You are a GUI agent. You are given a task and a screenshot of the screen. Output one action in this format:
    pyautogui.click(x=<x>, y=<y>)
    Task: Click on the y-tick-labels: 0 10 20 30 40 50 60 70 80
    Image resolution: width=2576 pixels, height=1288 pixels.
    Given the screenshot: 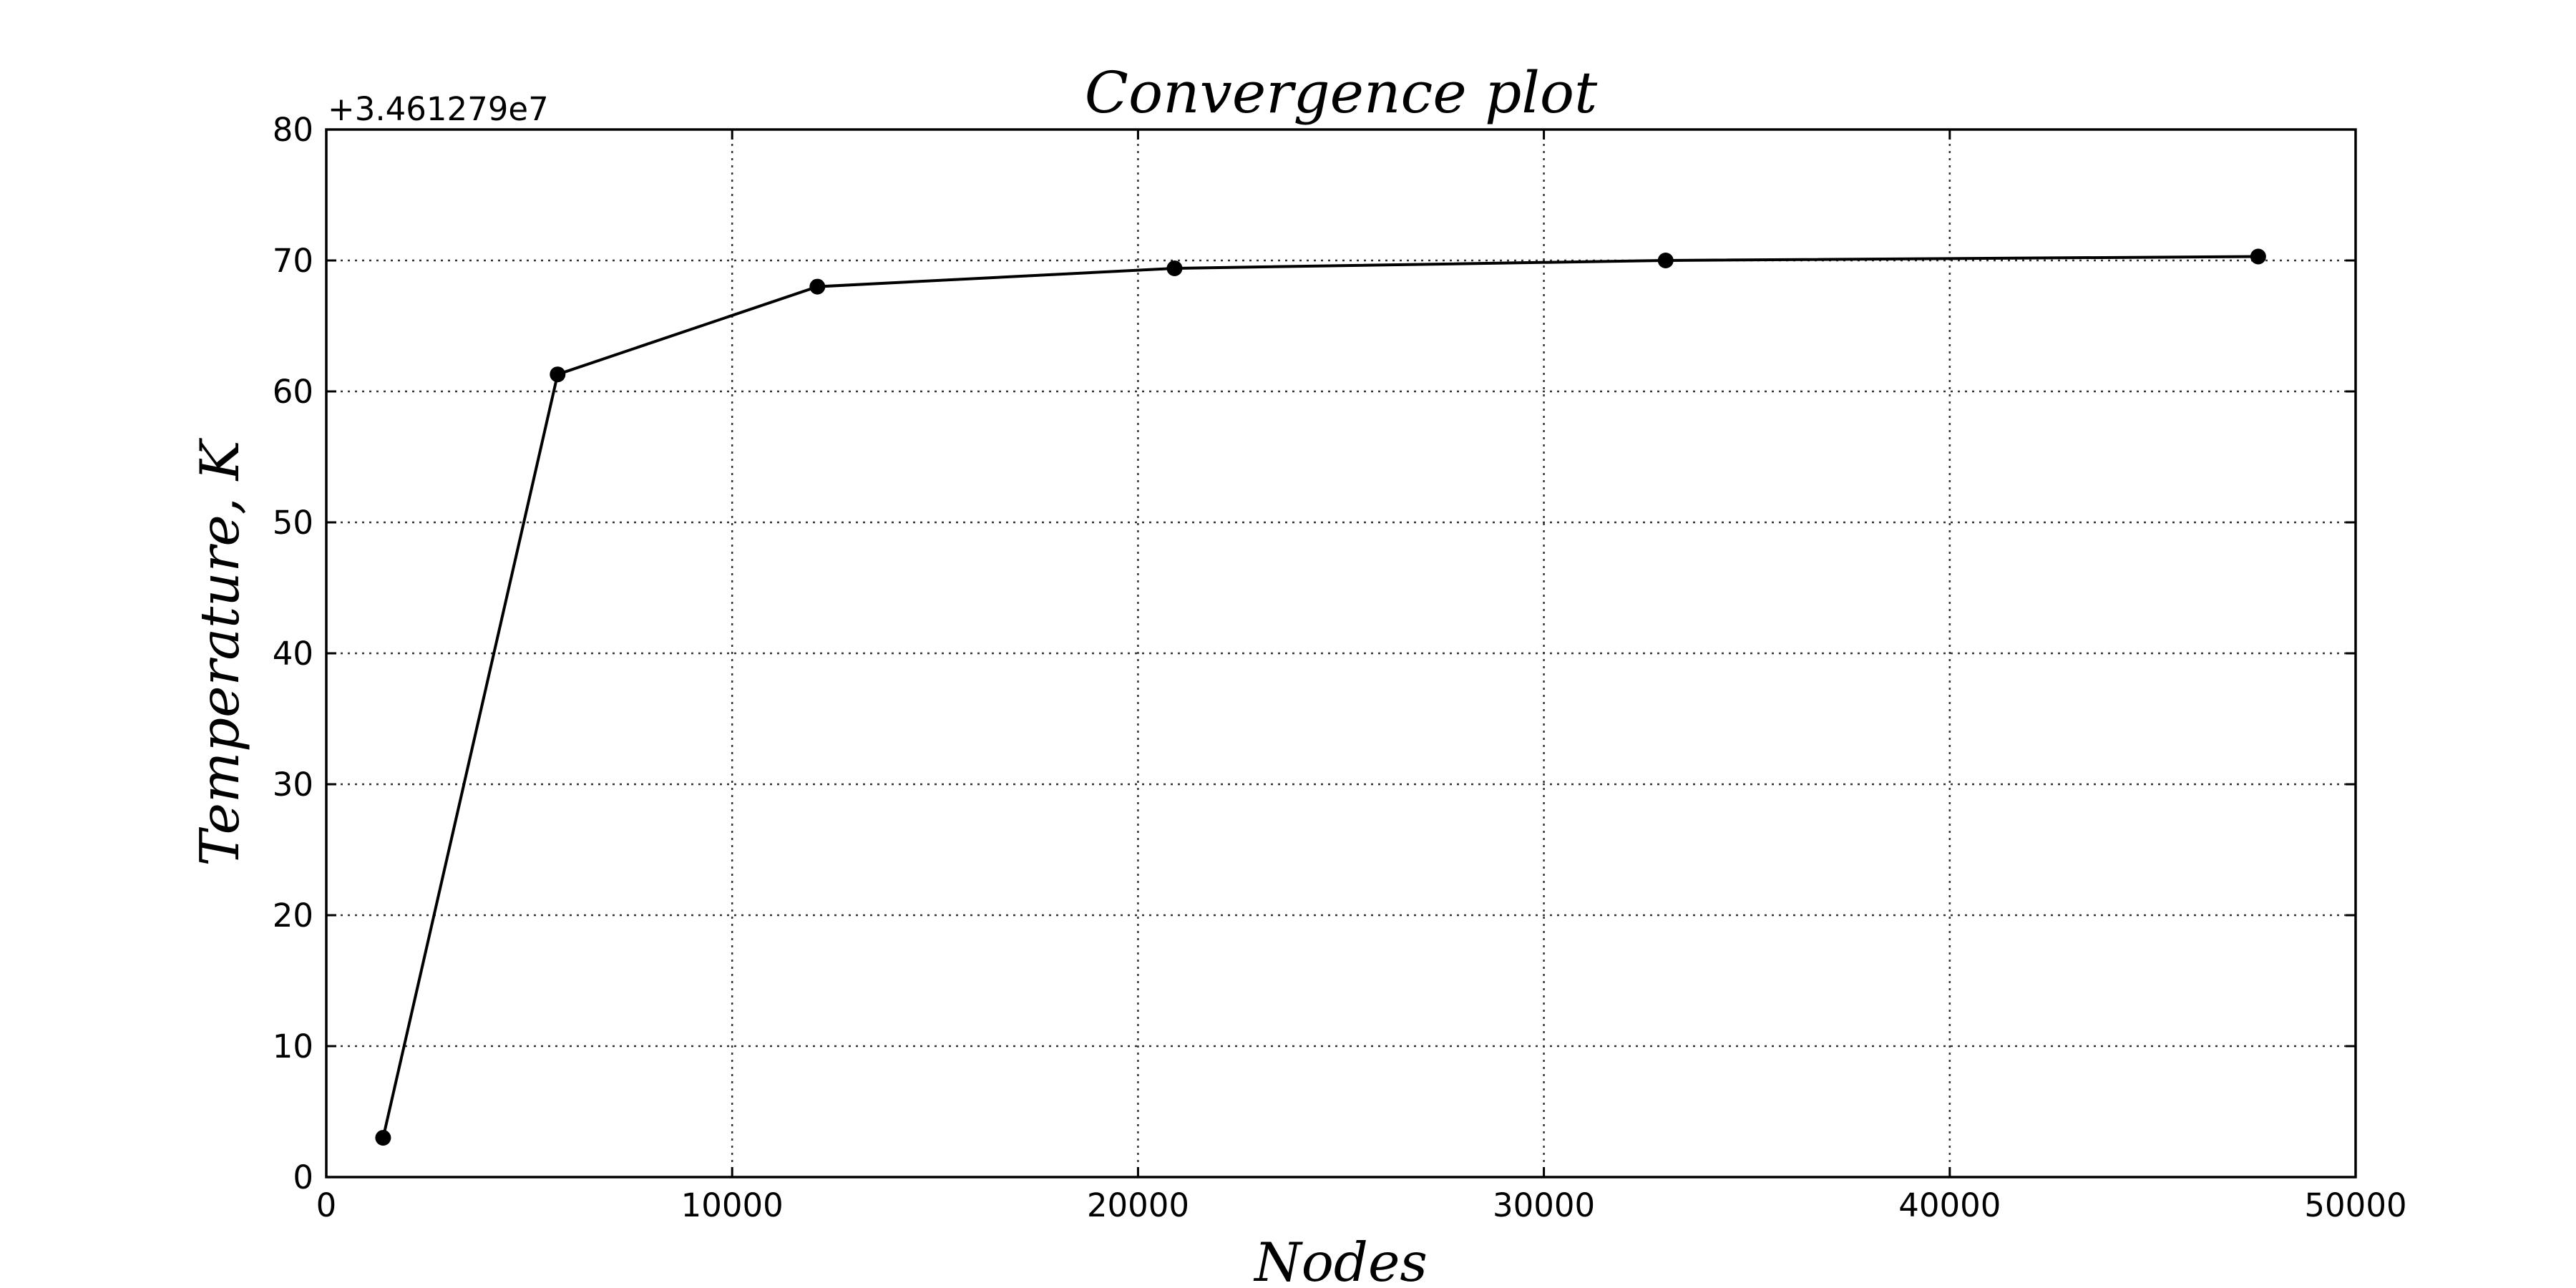 What is the action you would take?
    pyautogui.click(x=293, y=653)
    